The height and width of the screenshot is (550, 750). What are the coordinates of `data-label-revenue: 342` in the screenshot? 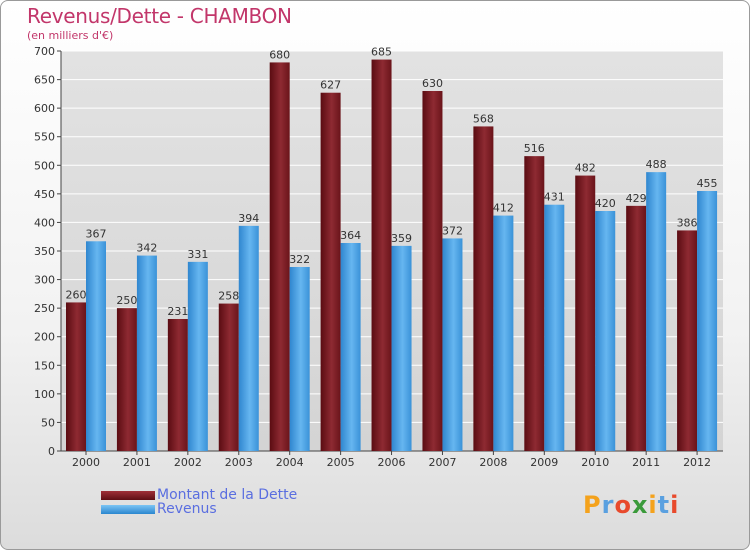 It's located at (146, 248).